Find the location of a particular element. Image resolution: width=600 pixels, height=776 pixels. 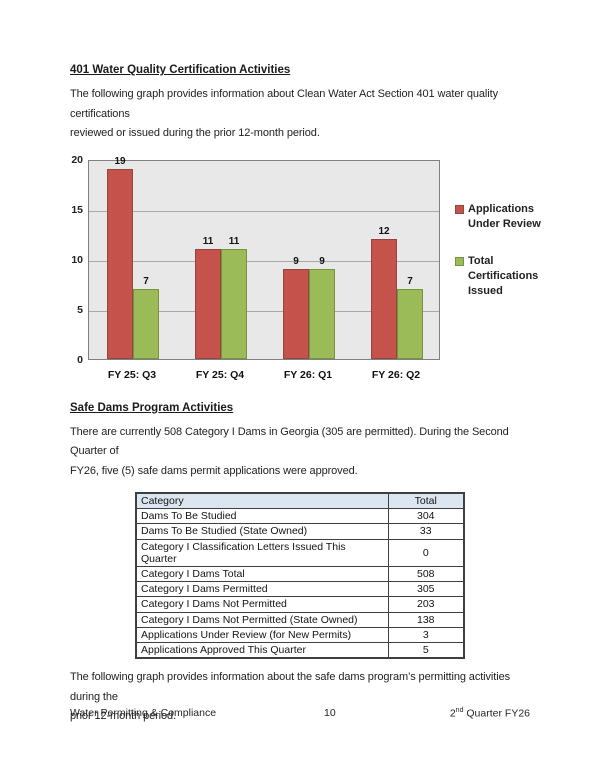

y-axis-tick-label: 0 is located at coordinates (80, 359).